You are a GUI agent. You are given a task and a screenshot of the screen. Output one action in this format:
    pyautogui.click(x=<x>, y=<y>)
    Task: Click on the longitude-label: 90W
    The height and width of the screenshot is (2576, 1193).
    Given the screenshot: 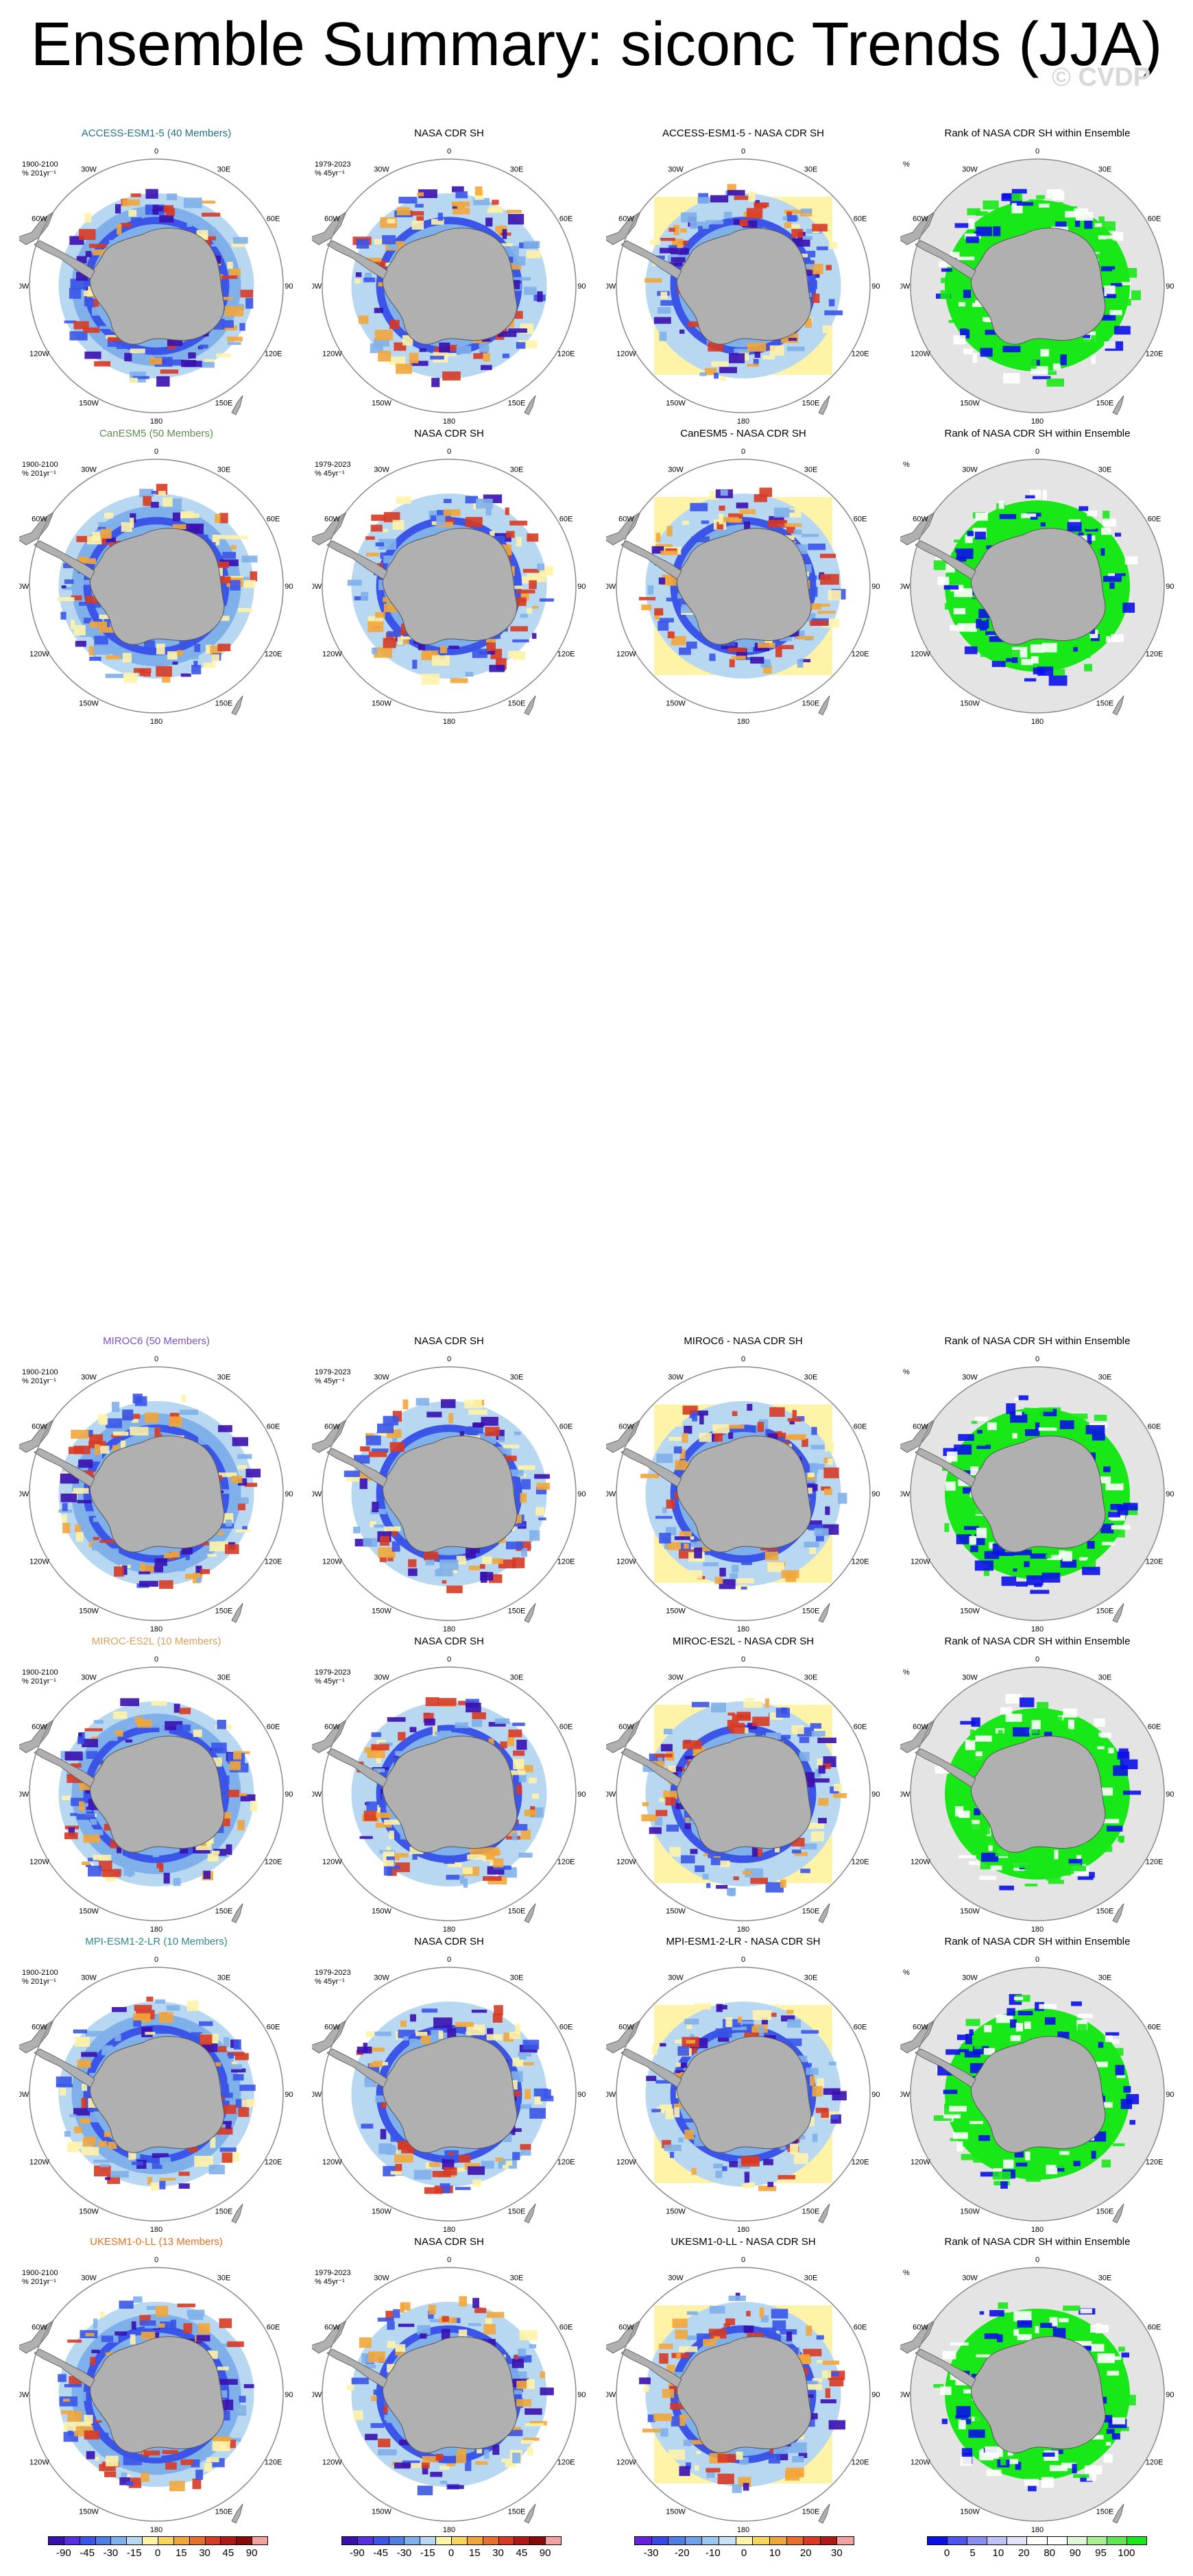 What is the action you would take?
    pyautogui.click(x=317, y=286)
    